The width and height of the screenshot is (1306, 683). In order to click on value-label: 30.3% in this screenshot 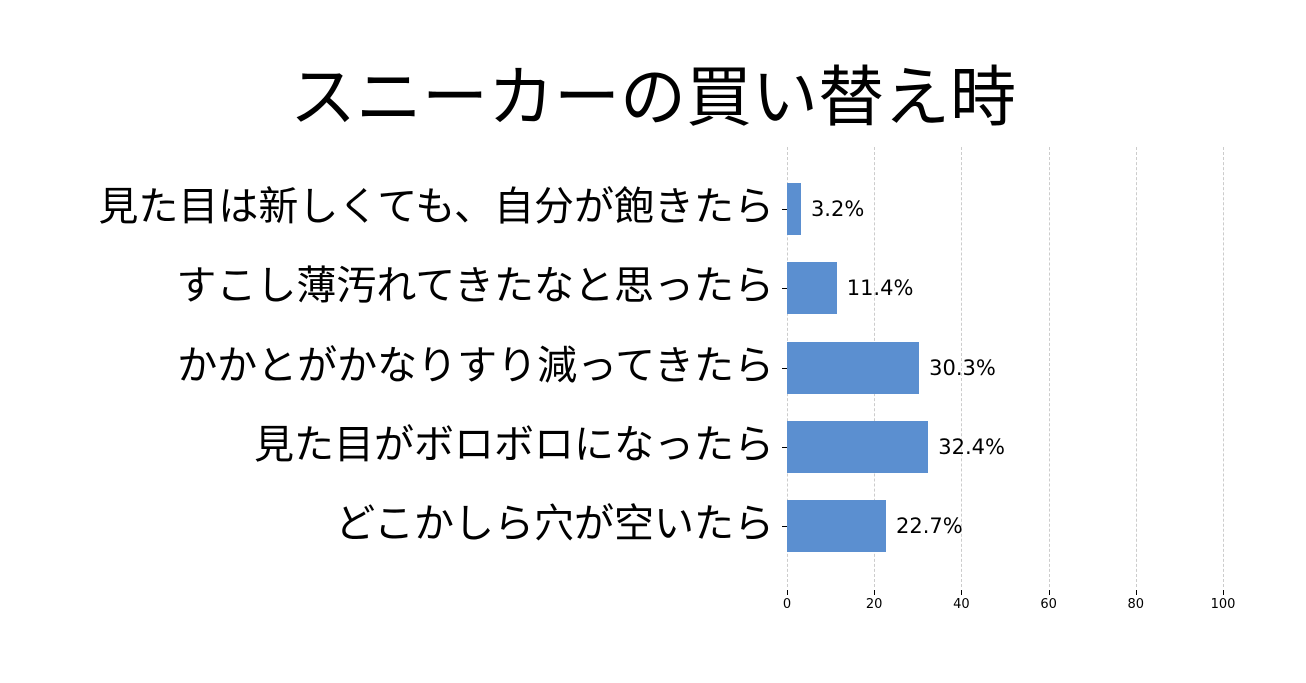, I will do `click(962, 368)`.